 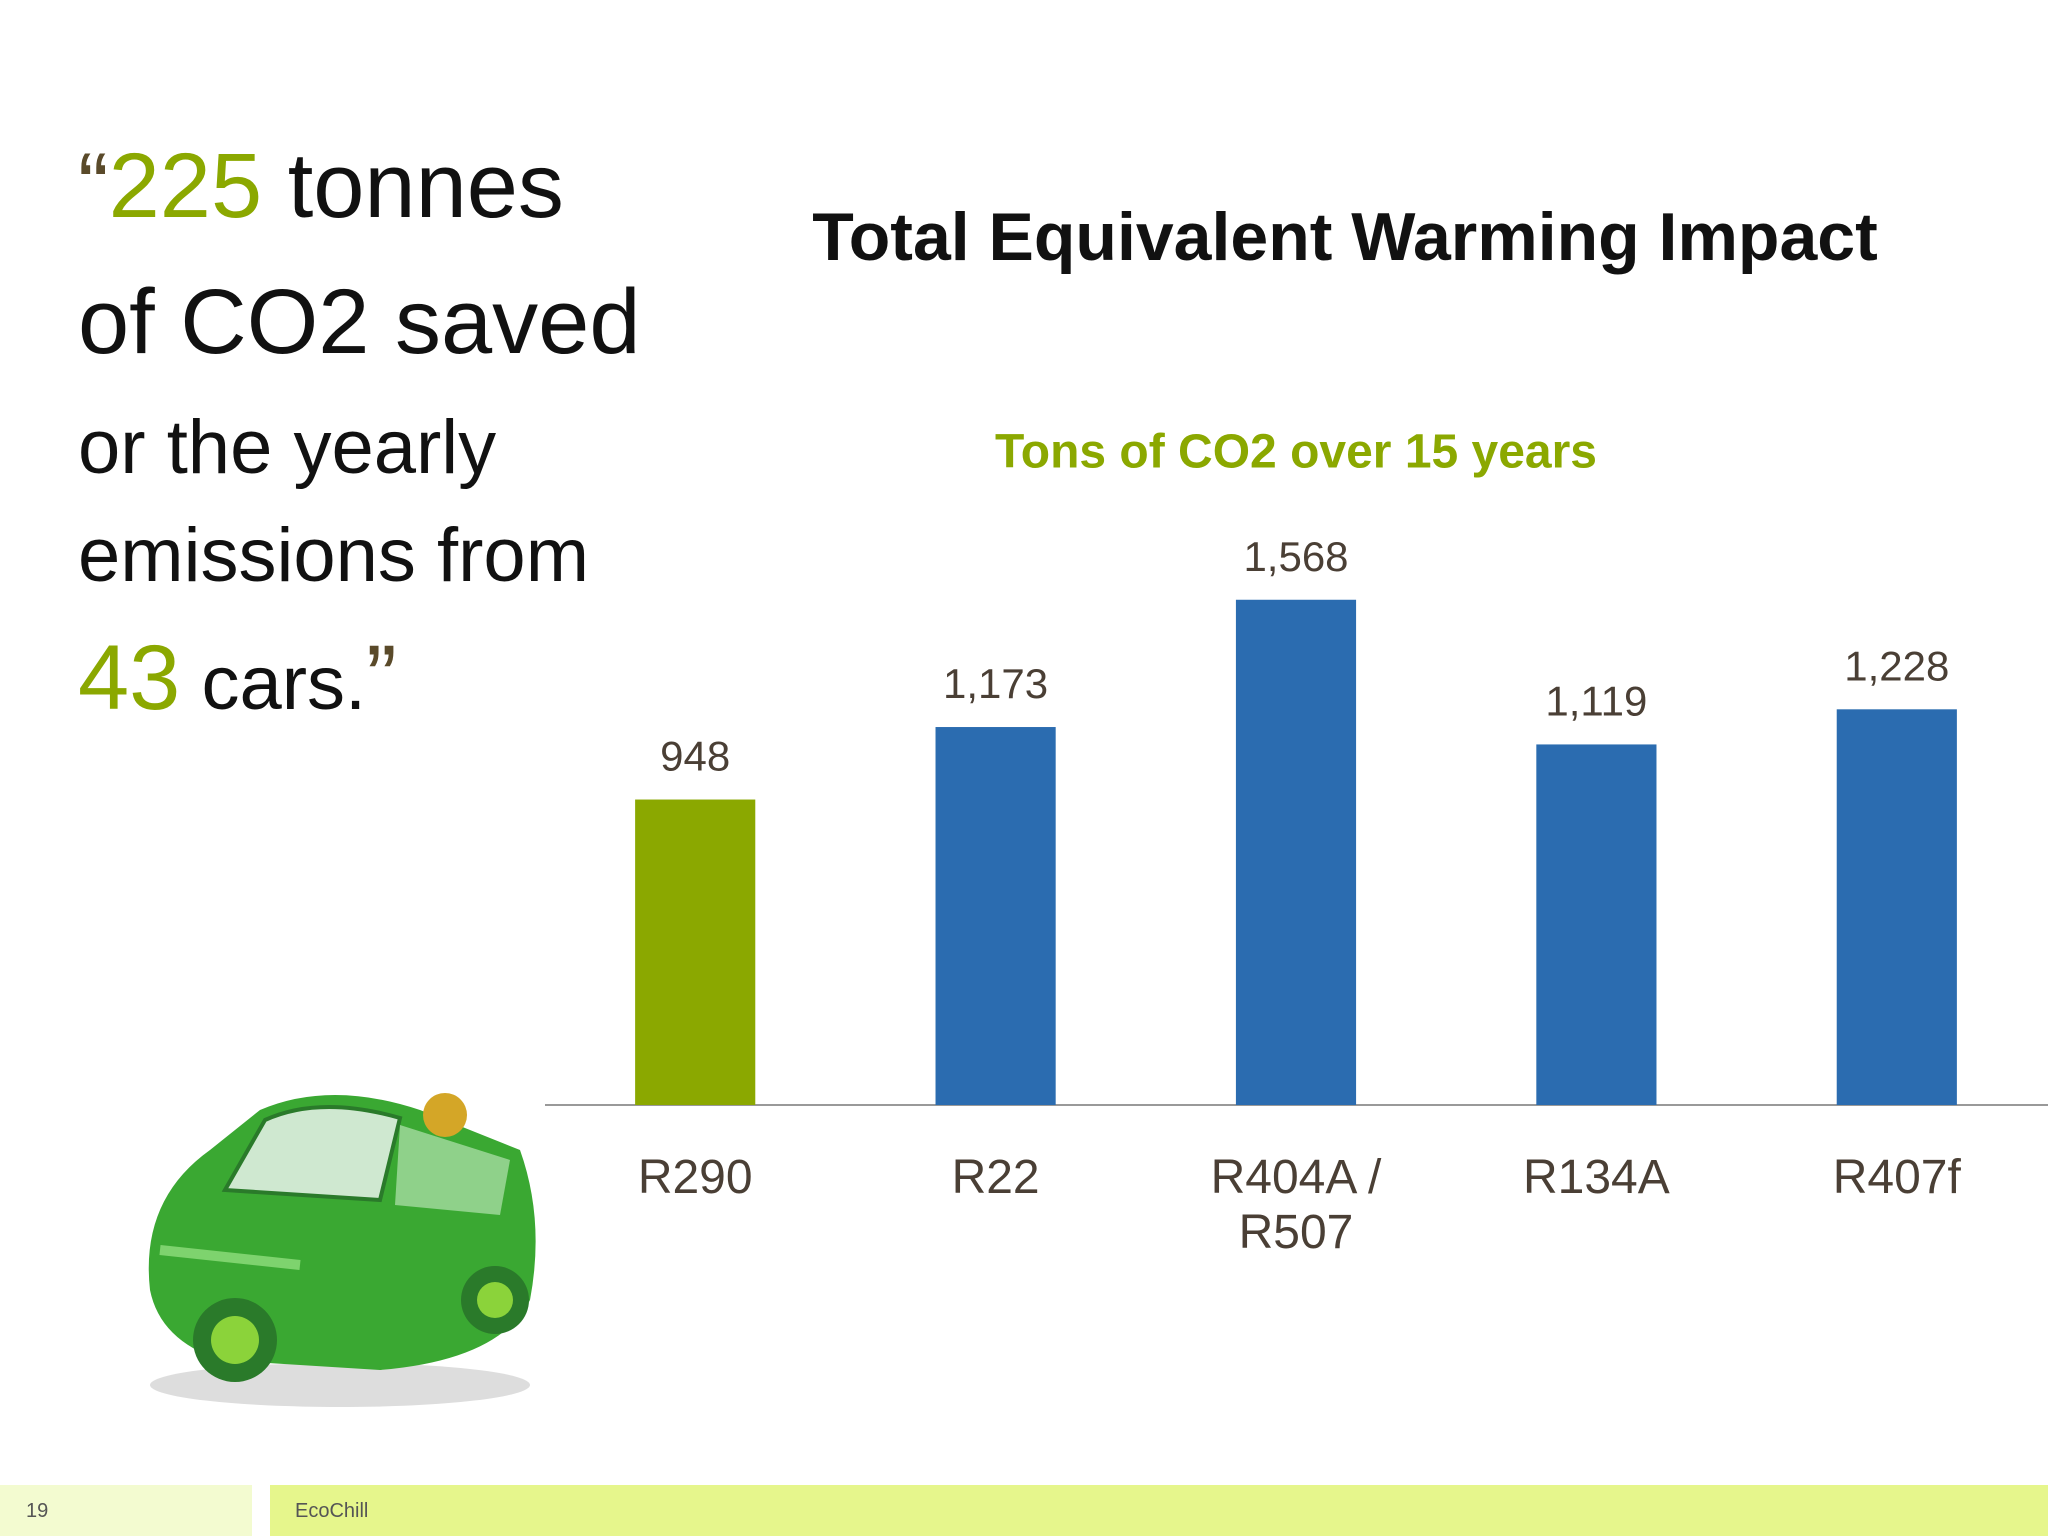 I want to click on chart-title: Total Equivalent Warming Impact, so click(x=1344, y=237).